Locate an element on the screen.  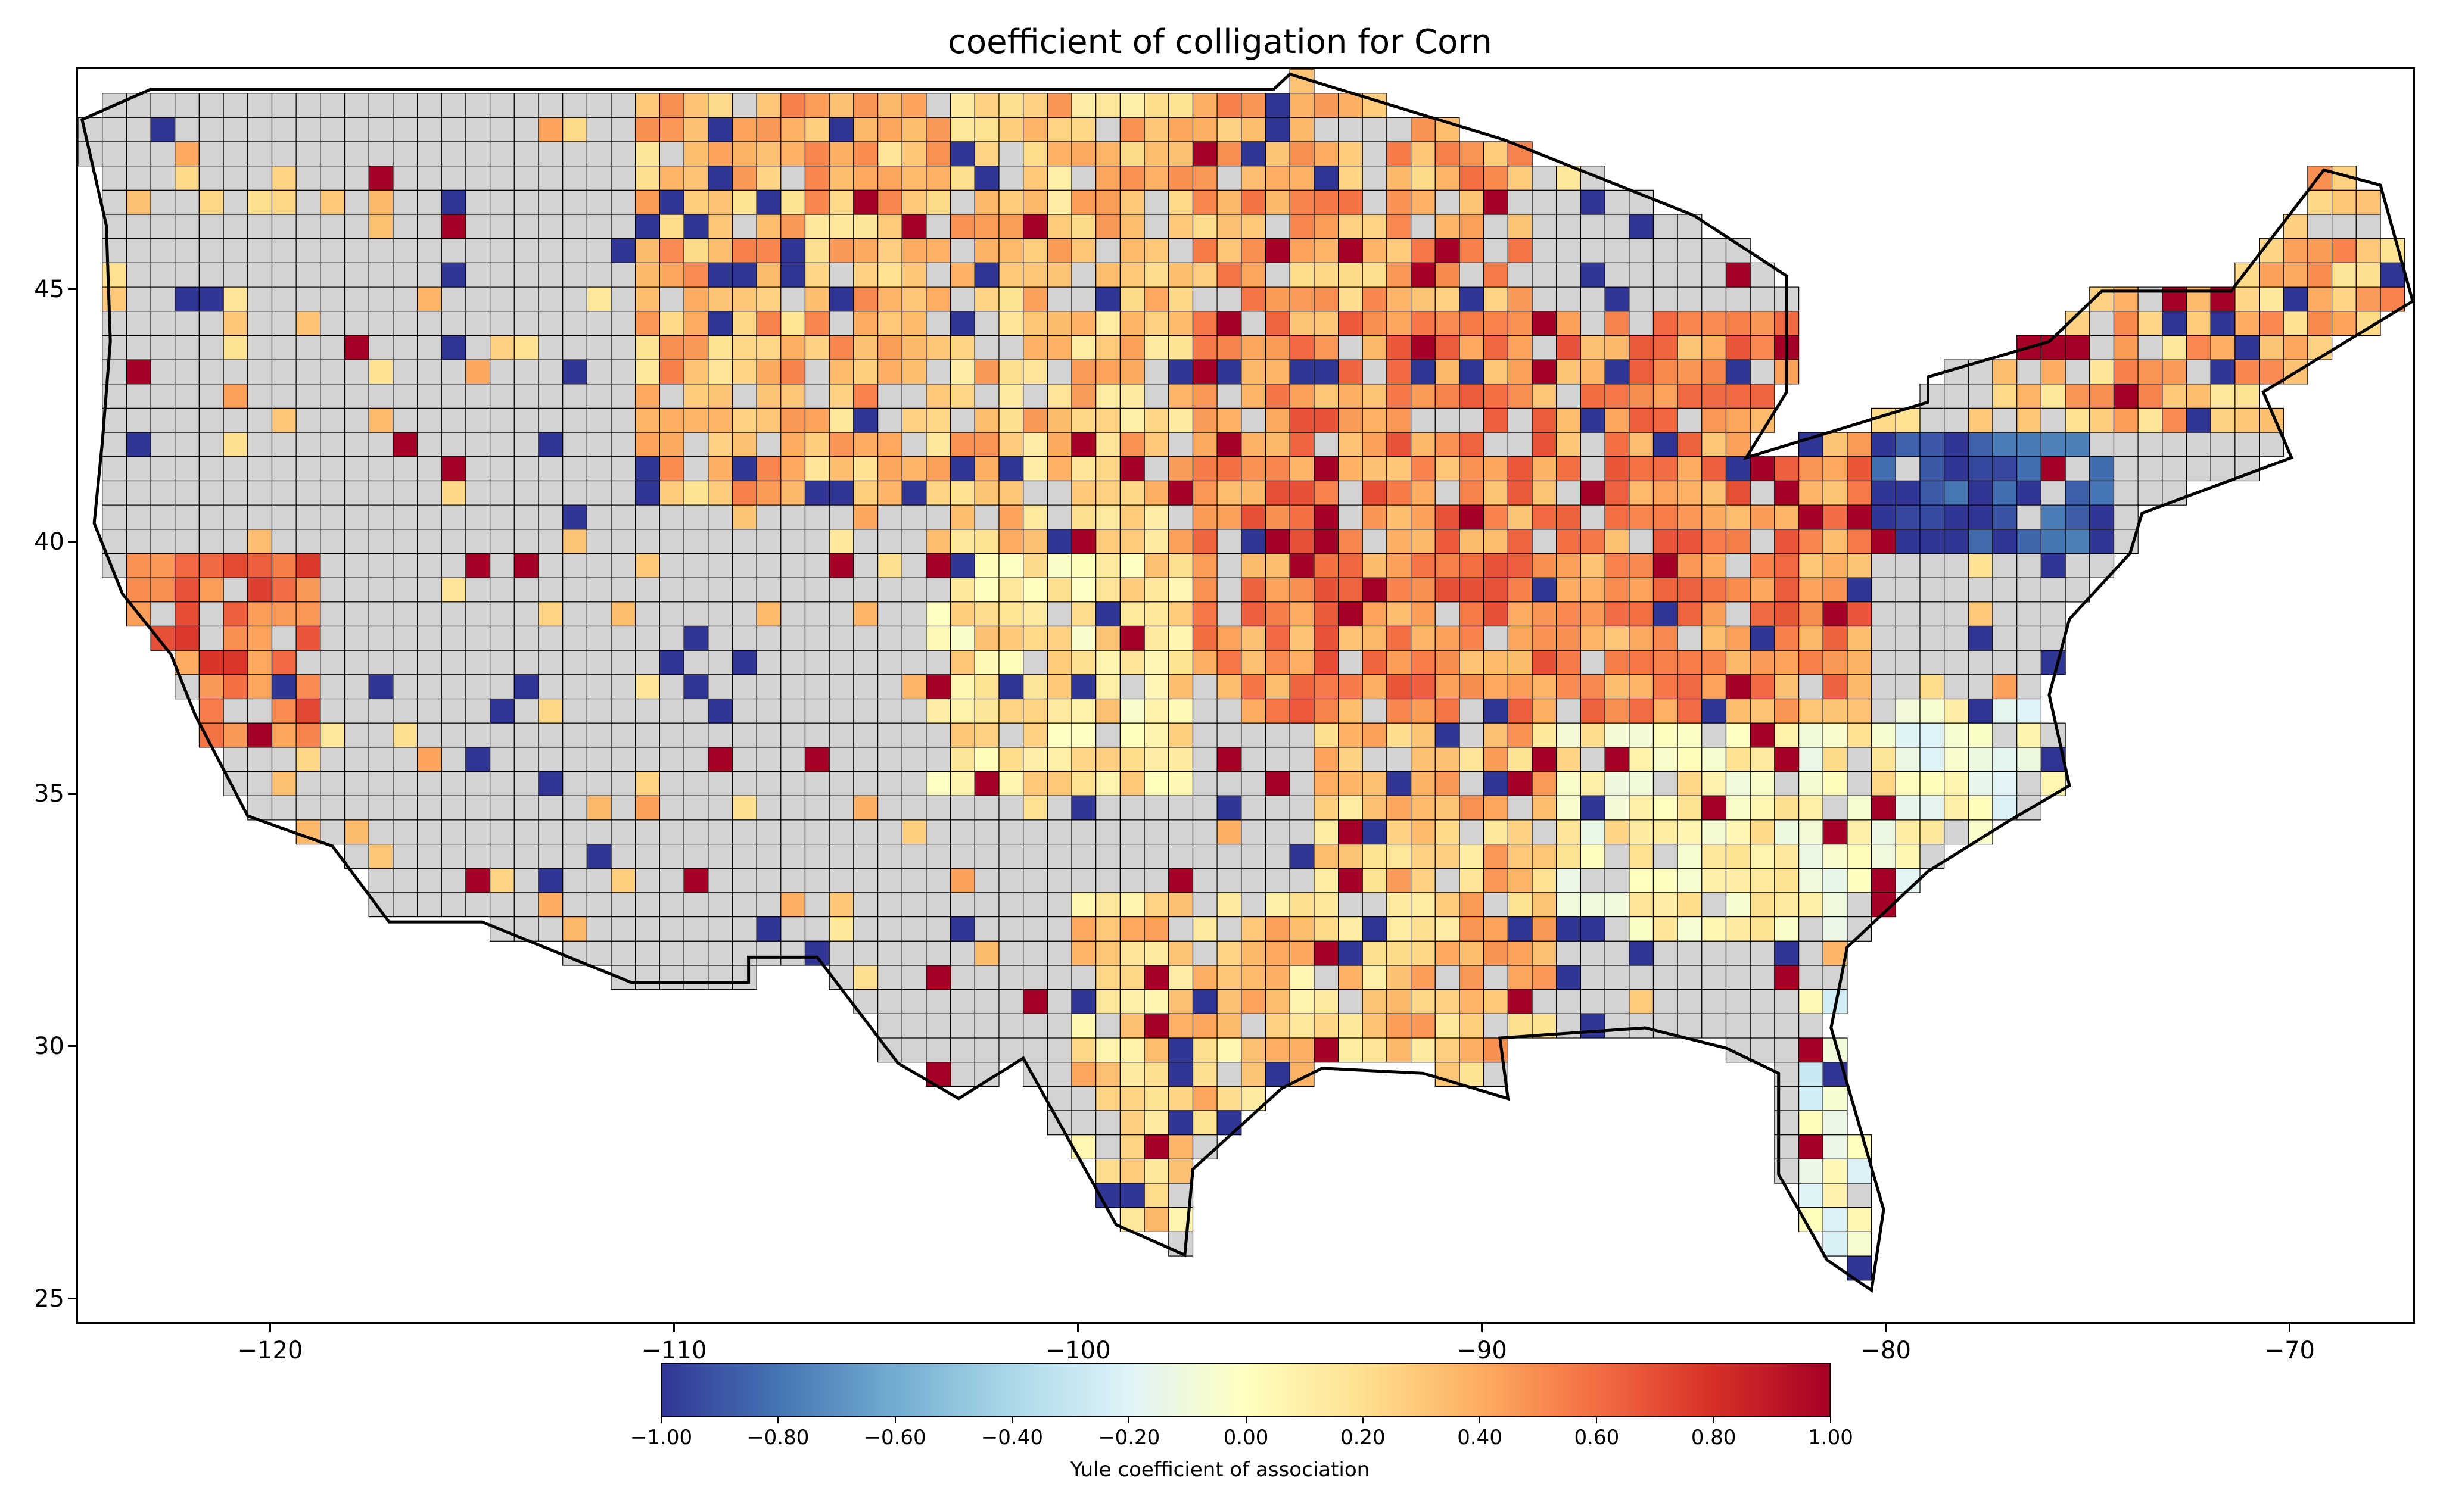
colorbar-tick-mark is located at coordinates (1713, 1420).